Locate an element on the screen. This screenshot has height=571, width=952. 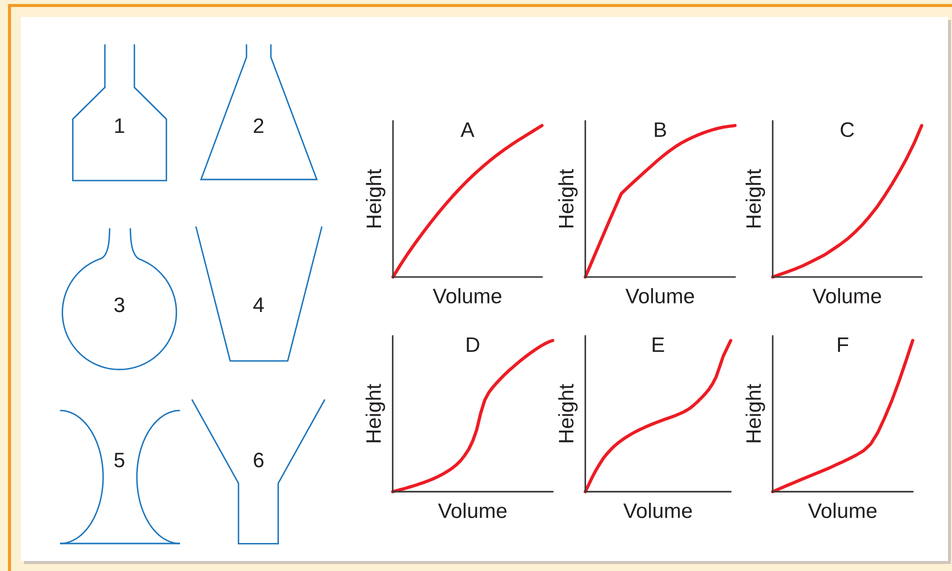
text: 1 is located at coordinates (119, 125).